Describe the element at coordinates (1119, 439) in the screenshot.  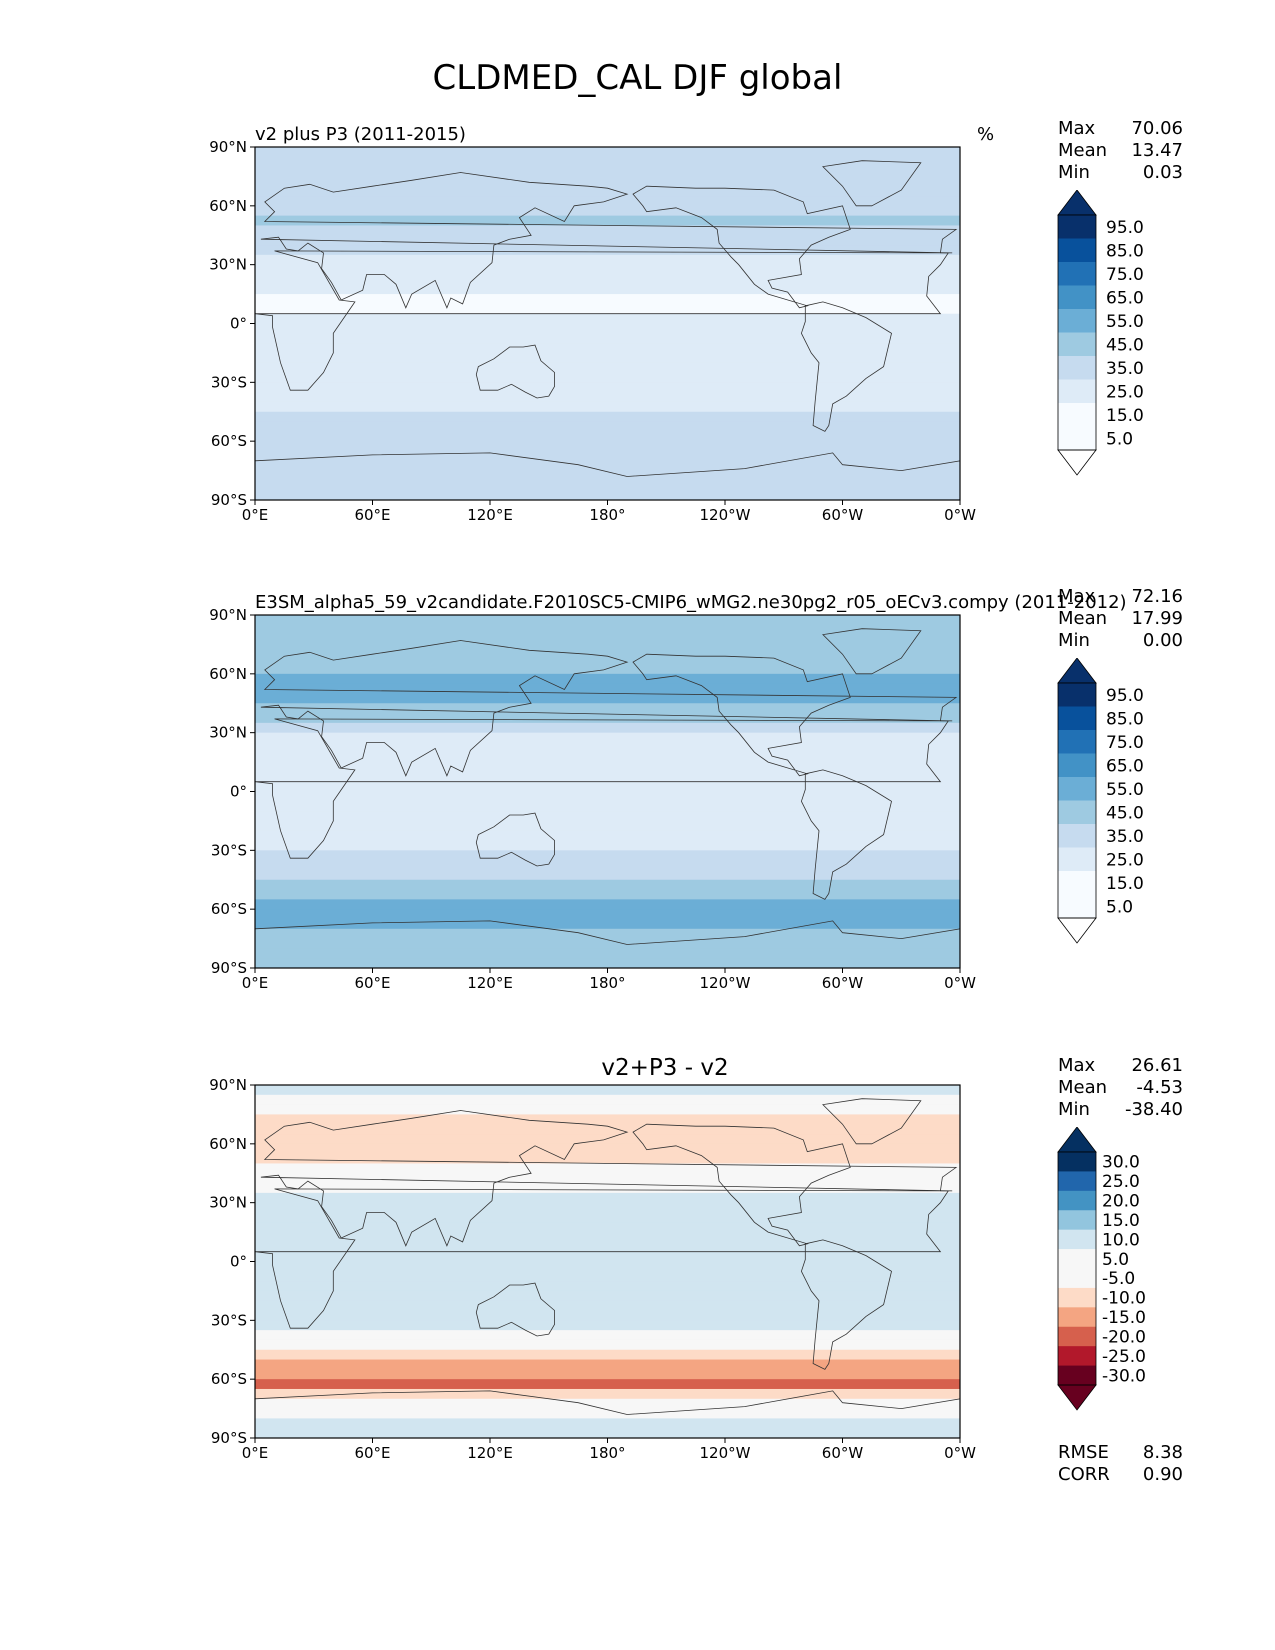
I see `colorbar-tick-label: 5.0` at that location.